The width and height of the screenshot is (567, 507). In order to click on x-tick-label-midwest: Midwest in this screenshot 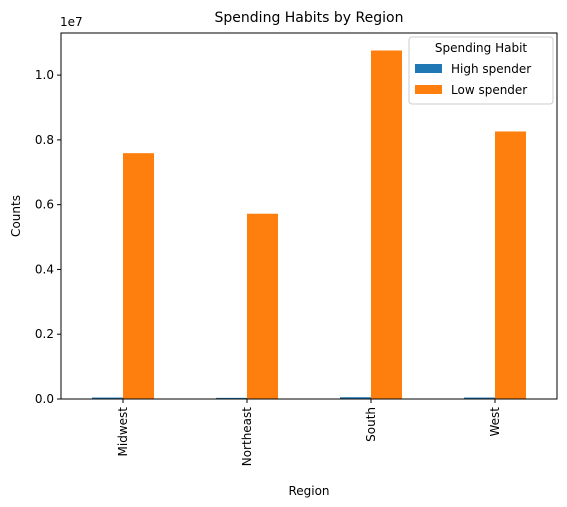, I will do `click(123, 432)`.